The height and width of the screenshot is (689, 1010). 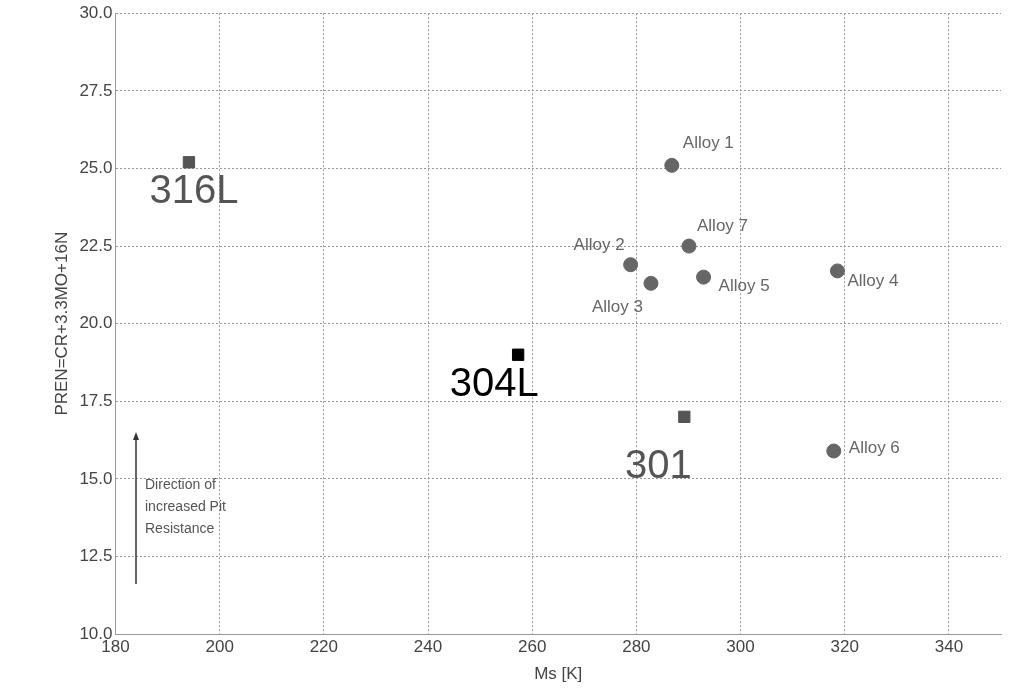 I want to click on x-tick-label: 320, so click(x=844, y=647).